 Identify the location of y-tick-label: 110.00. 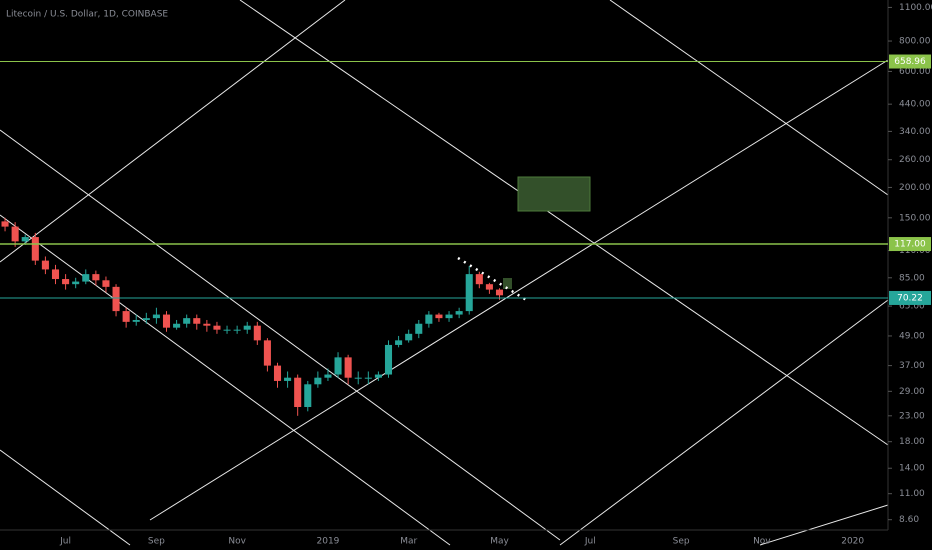
(915, 251).